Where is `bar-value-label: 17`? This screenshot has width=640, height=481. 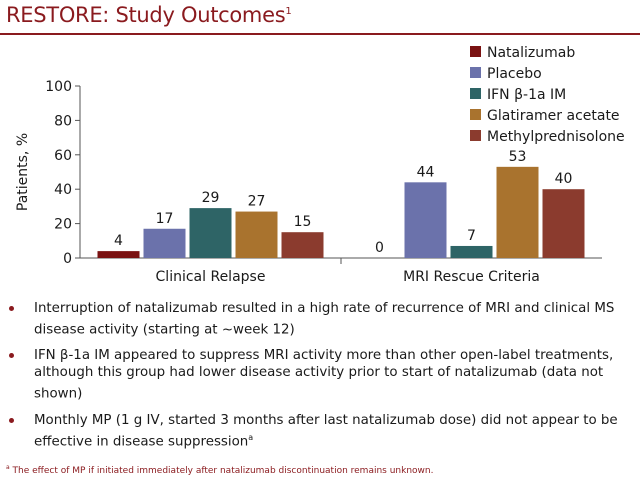 bar-value-label: 17 is located at coordinates (165, 219).